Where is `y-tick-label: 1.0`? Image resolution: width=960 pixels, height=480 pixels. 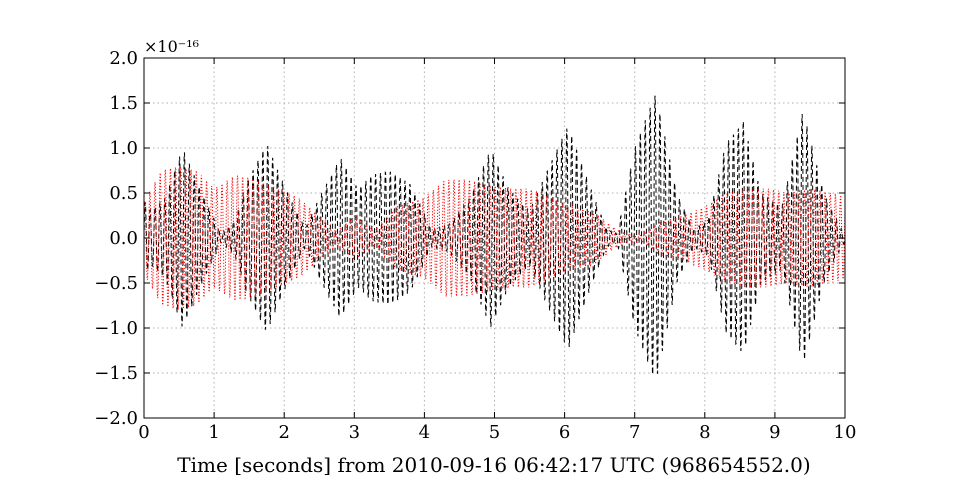
y-tick-label: 1.0 is located at coordinates (123, 148).